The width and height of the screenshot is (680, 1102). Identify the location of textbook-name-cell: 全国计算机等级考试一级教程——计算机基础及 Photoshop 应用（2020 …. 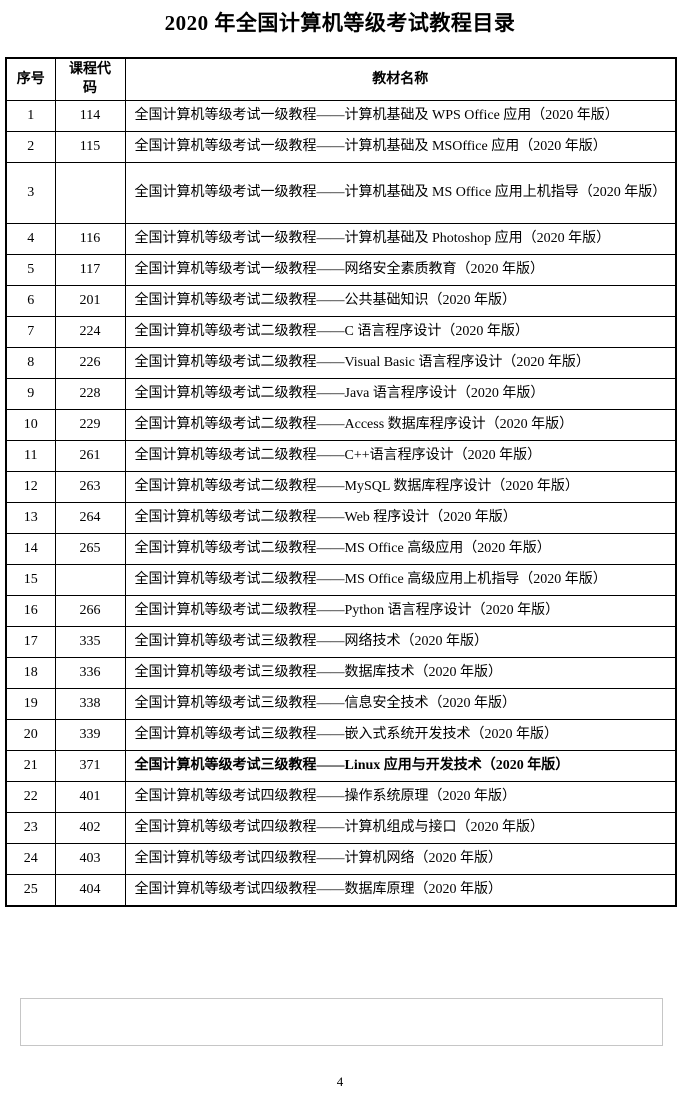
(400, 238).